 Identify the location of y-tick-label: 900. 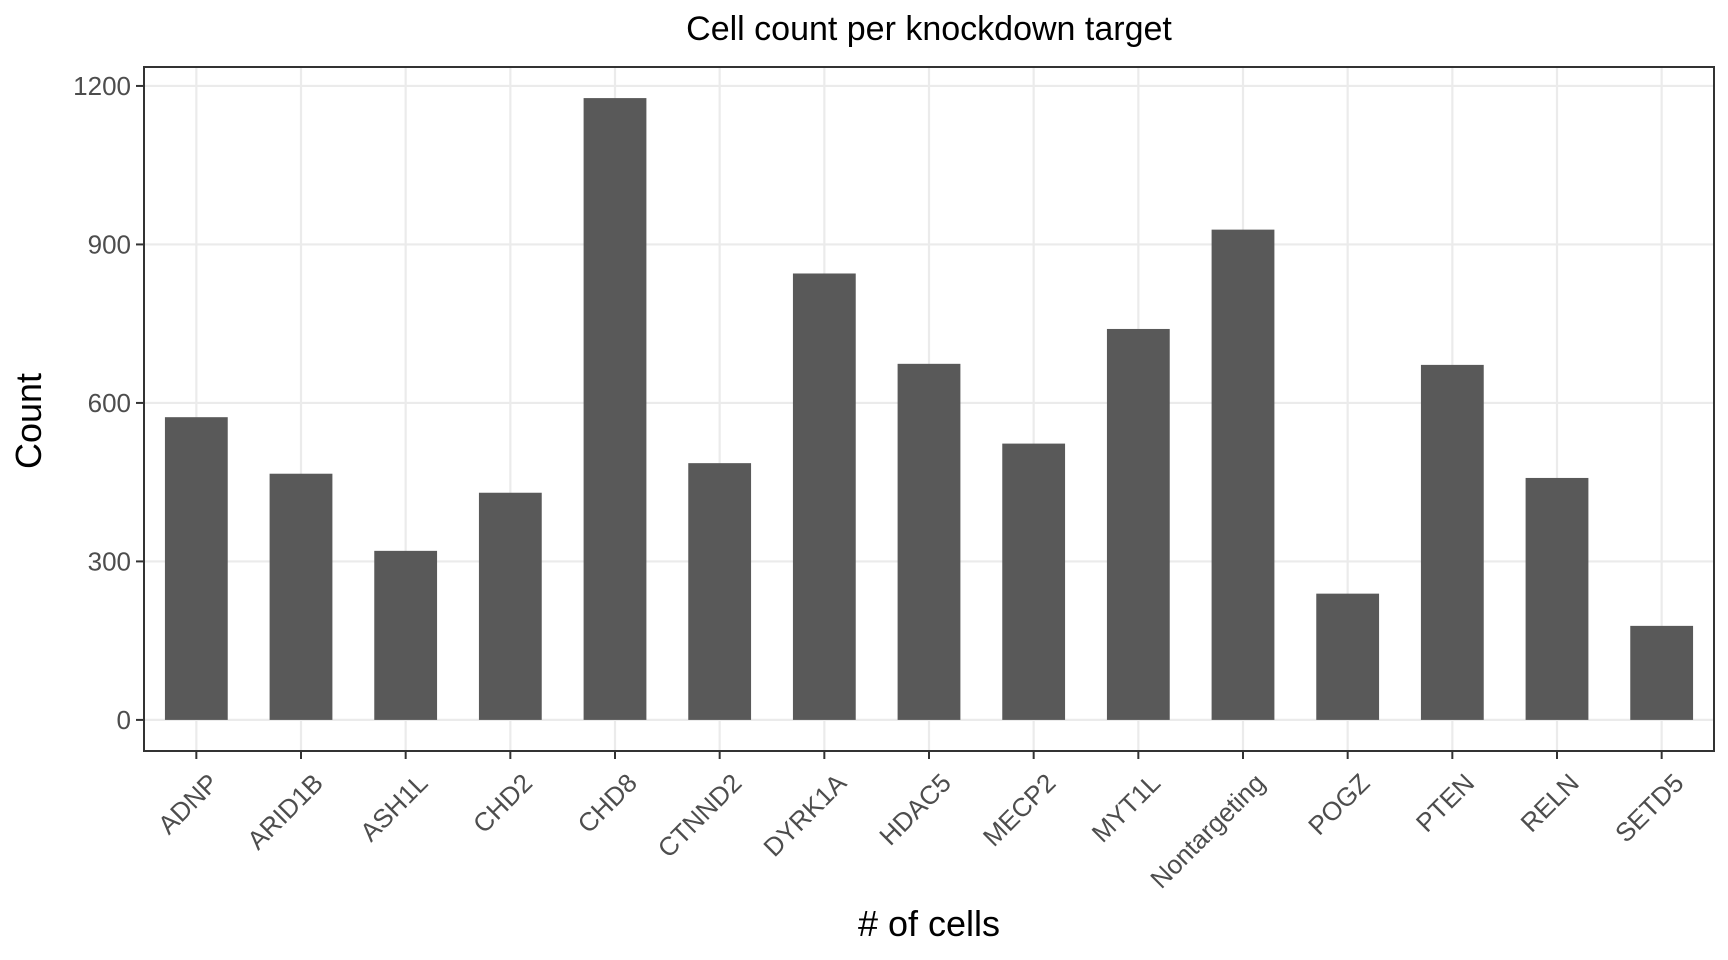
(109, 244).